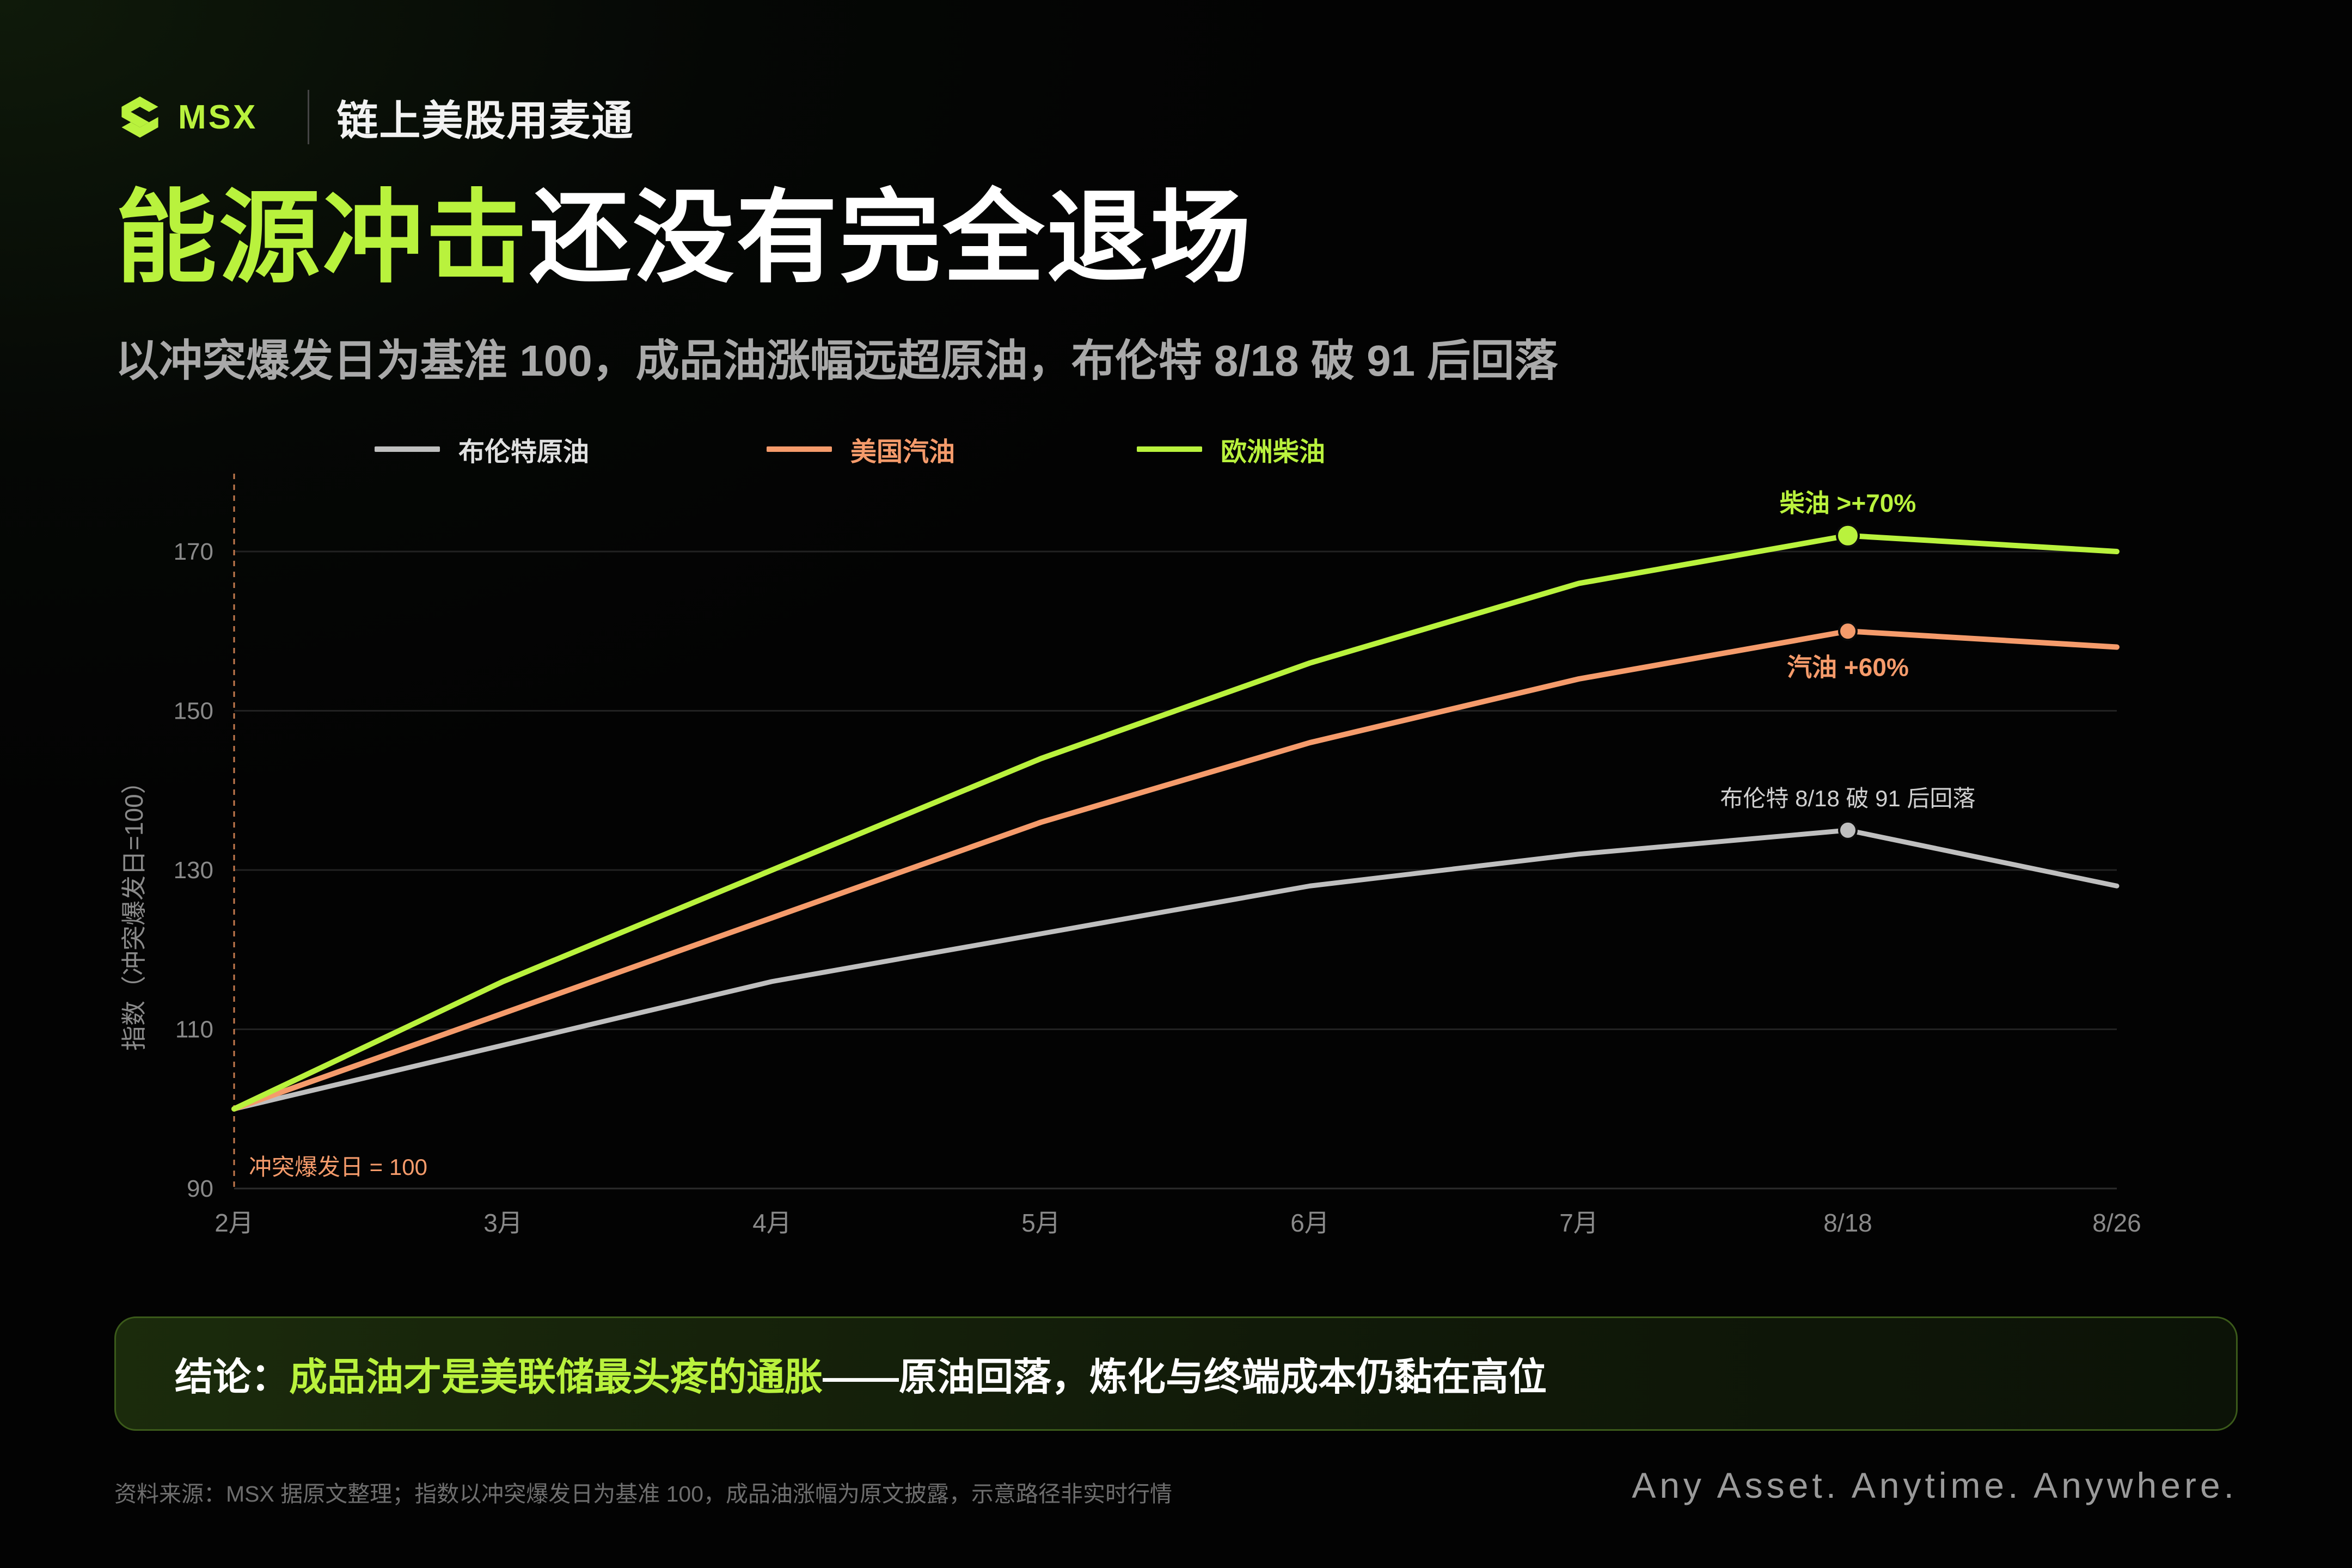 This screenshot has width=2352, height=1568. Describe the element at coordinates (891, 238) in the screenshot. I see `title-rest: 还没有完全退场` at that location.